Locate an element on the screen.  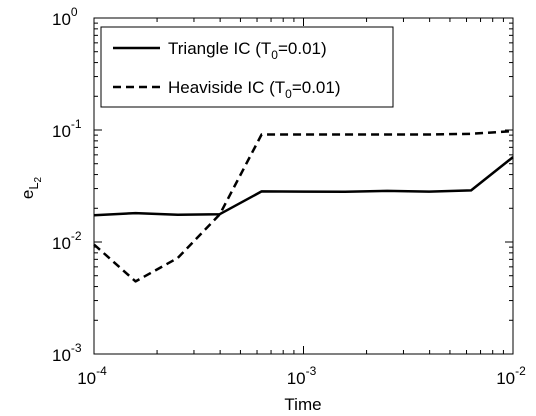
legend-label-triangle: Triangle IC (T0=0.01) is located at coordinates (247, 50).